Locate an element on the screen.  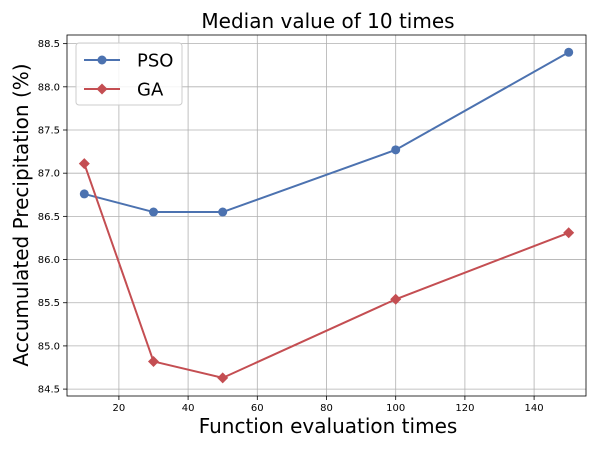
y-axis-label: Accumulated Precipitation (%) is located at coordinates (21, 214).